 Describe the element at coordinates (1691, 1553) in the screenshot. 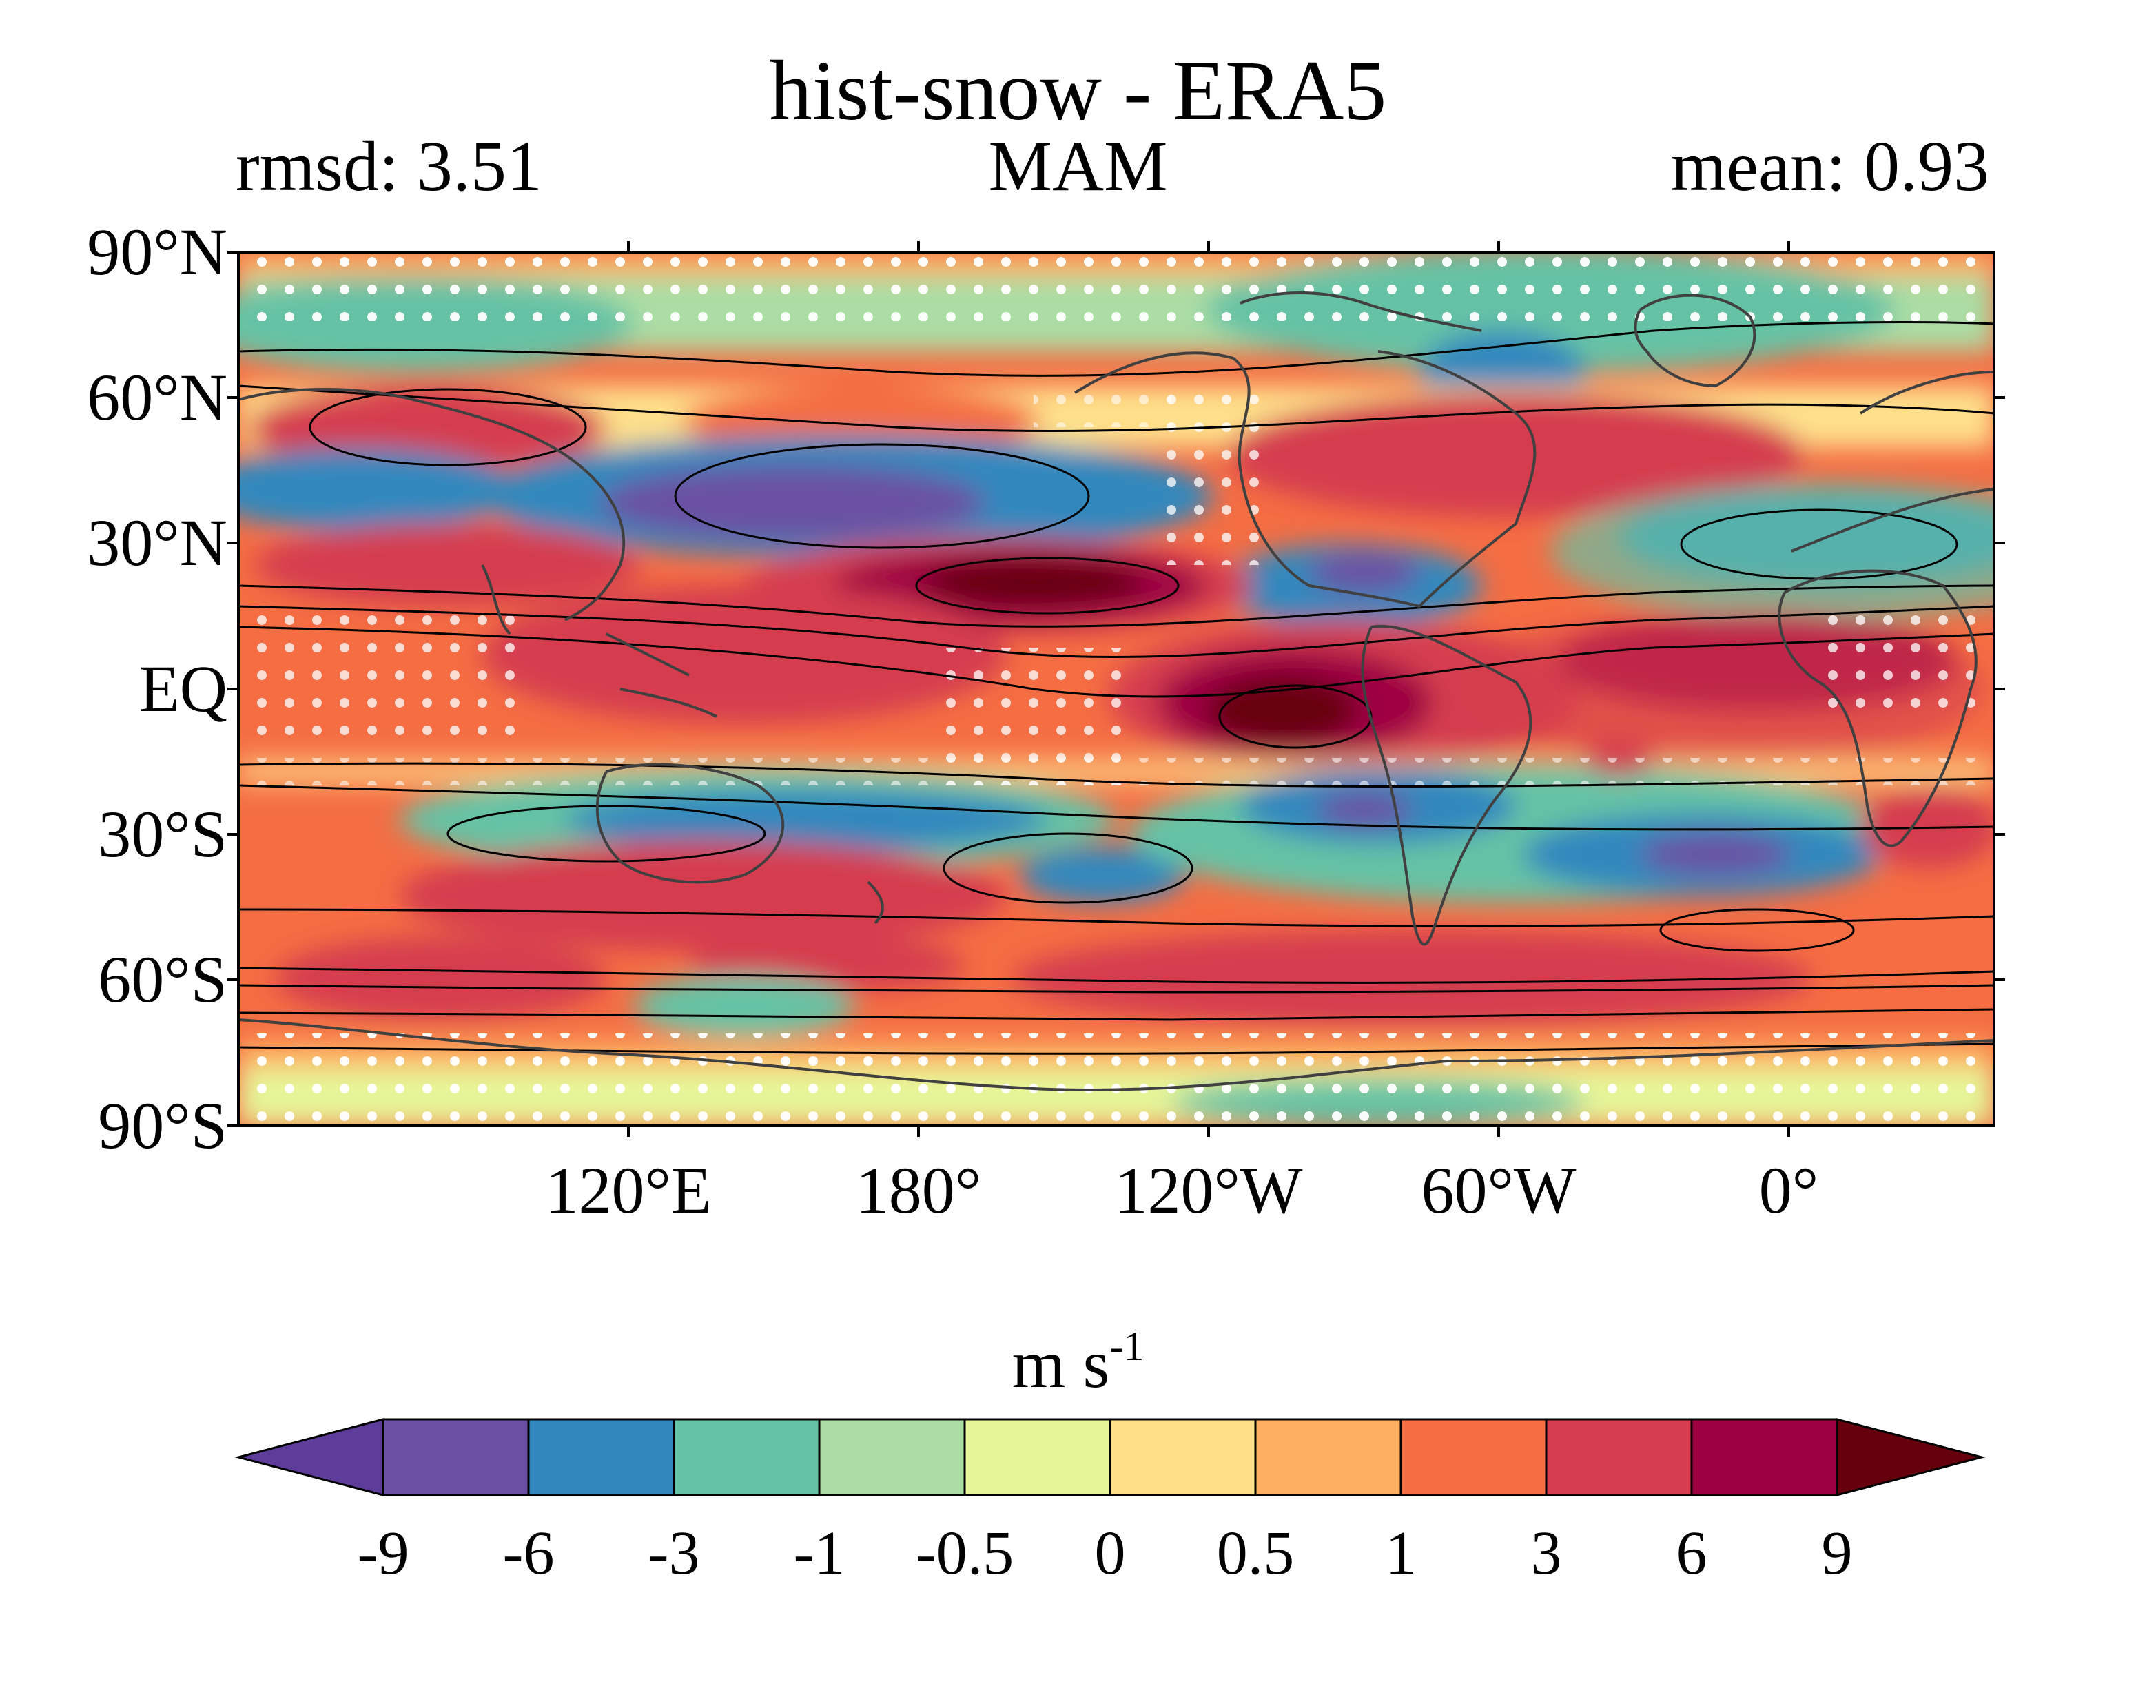

I see `colorbar-tick-label: 6` at that location.